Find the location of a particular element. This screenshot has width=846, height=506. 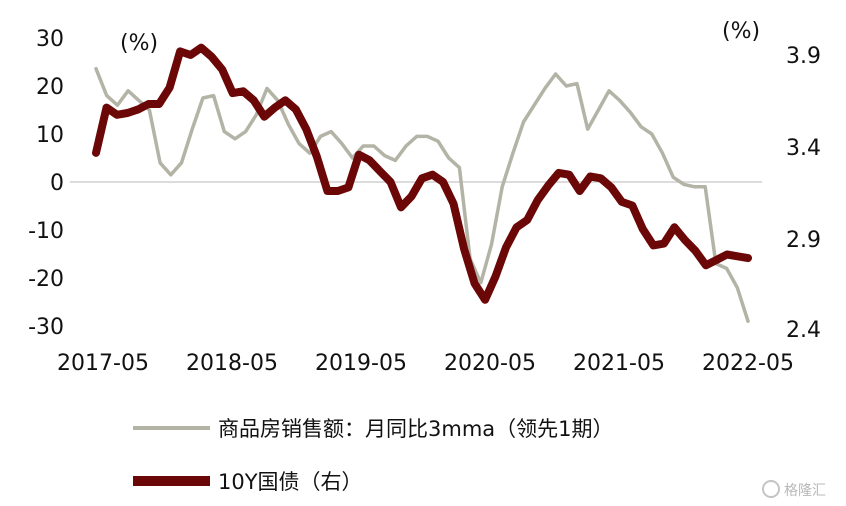

left-tick-label: 10 is located at coordinates (50, 135).